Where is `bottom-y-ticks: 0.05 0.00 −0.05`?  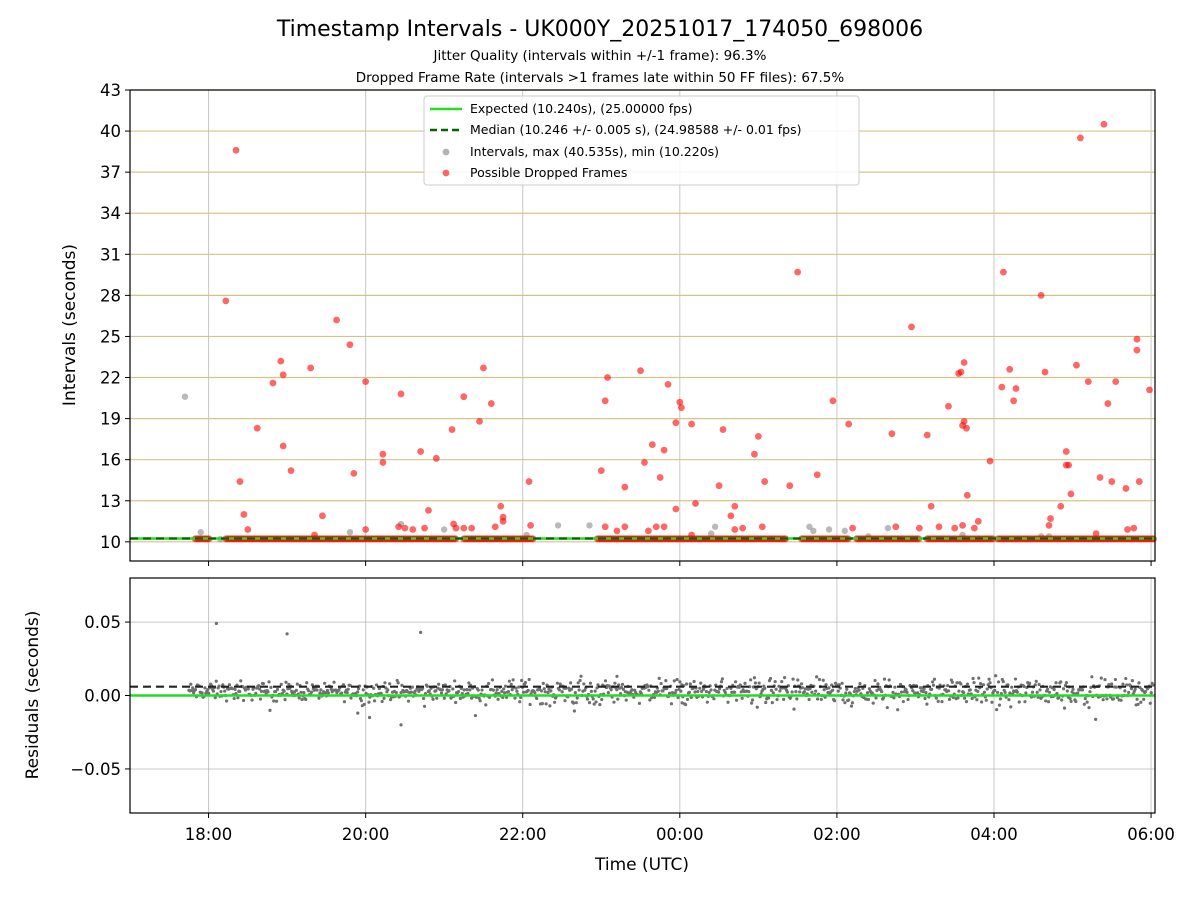
bottom-y-ticks: 0.05 0.00 −0.05 is located at coordinates (100, 696).